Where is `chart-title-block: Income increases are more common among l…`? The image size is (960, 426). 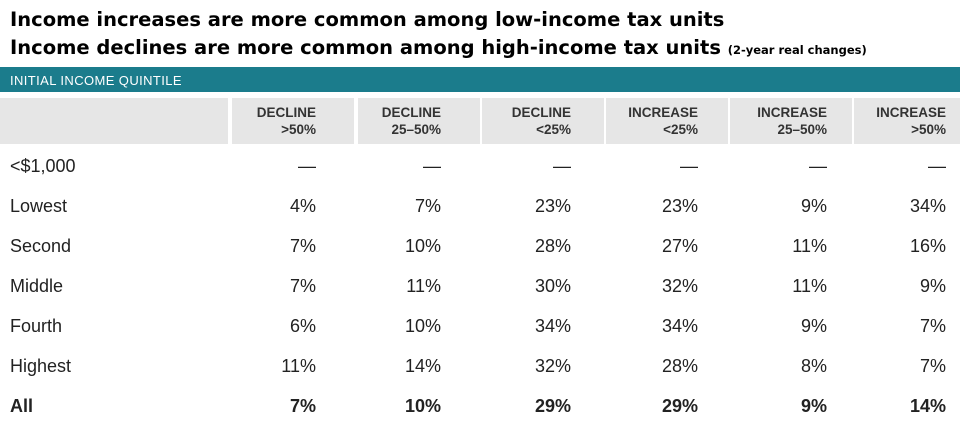 chart-title-block: Income increases are more common among l… is located at coordinates (482, 35).